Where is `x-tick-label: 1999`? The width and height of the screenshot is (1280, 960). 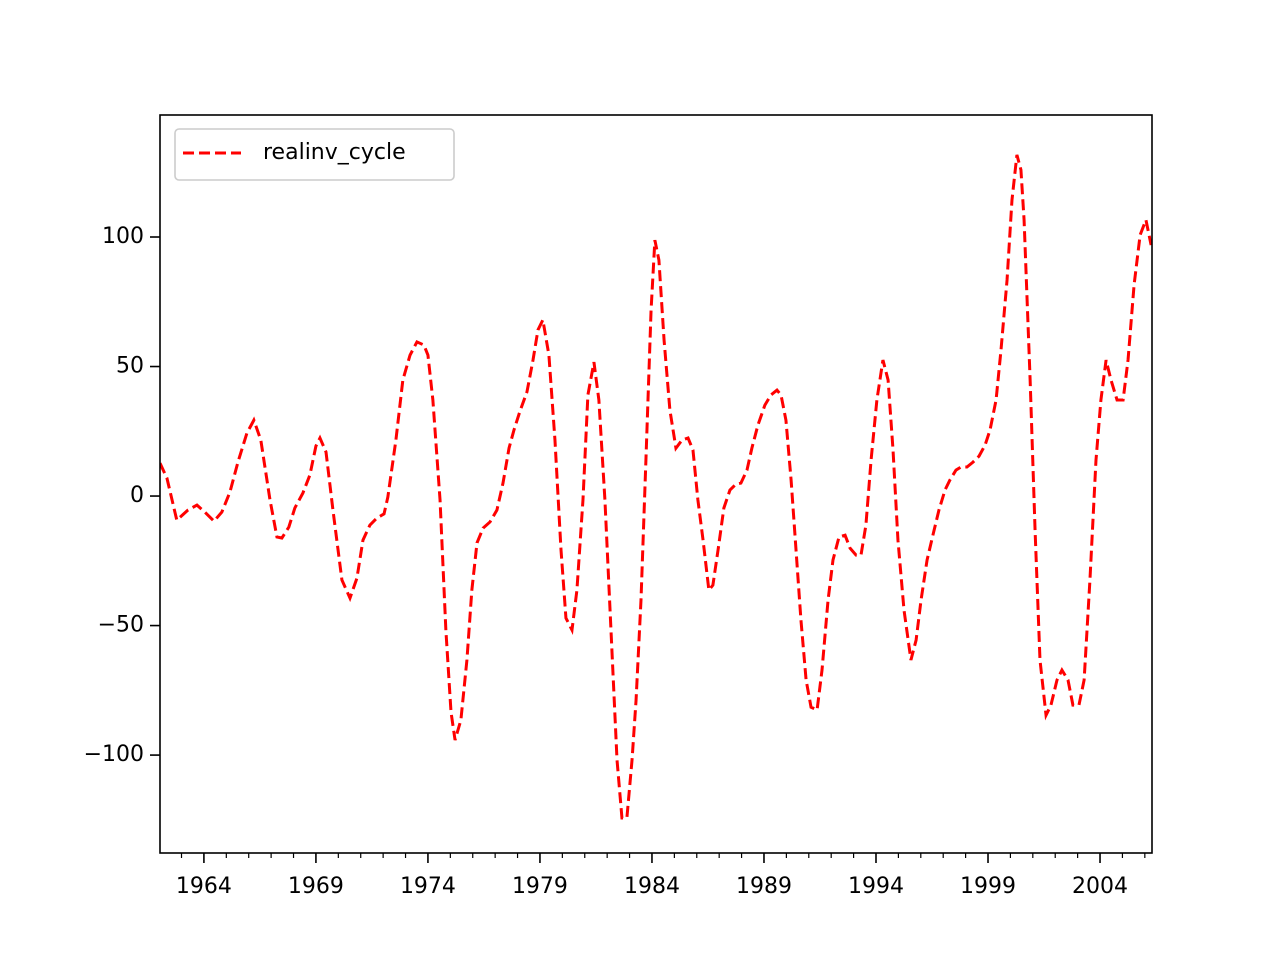
x-tick-label: 1999 is located at coordinates (988, 886).